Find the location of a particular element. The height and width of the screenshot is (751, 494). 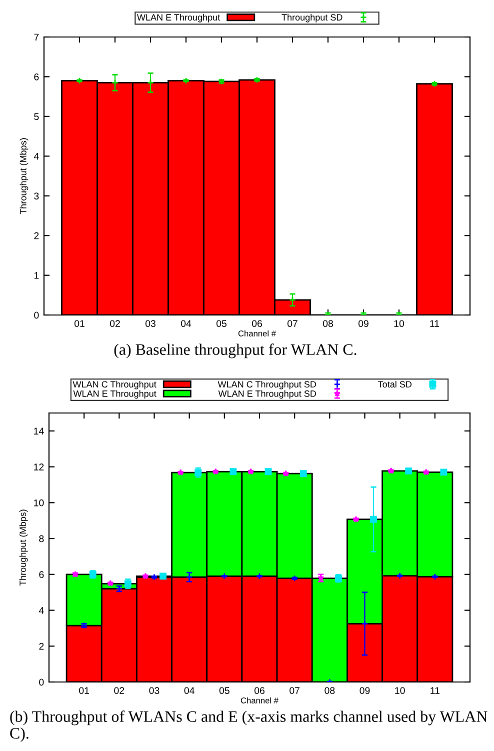

y-tick-label: 1 is located at coordinates (36, 275).